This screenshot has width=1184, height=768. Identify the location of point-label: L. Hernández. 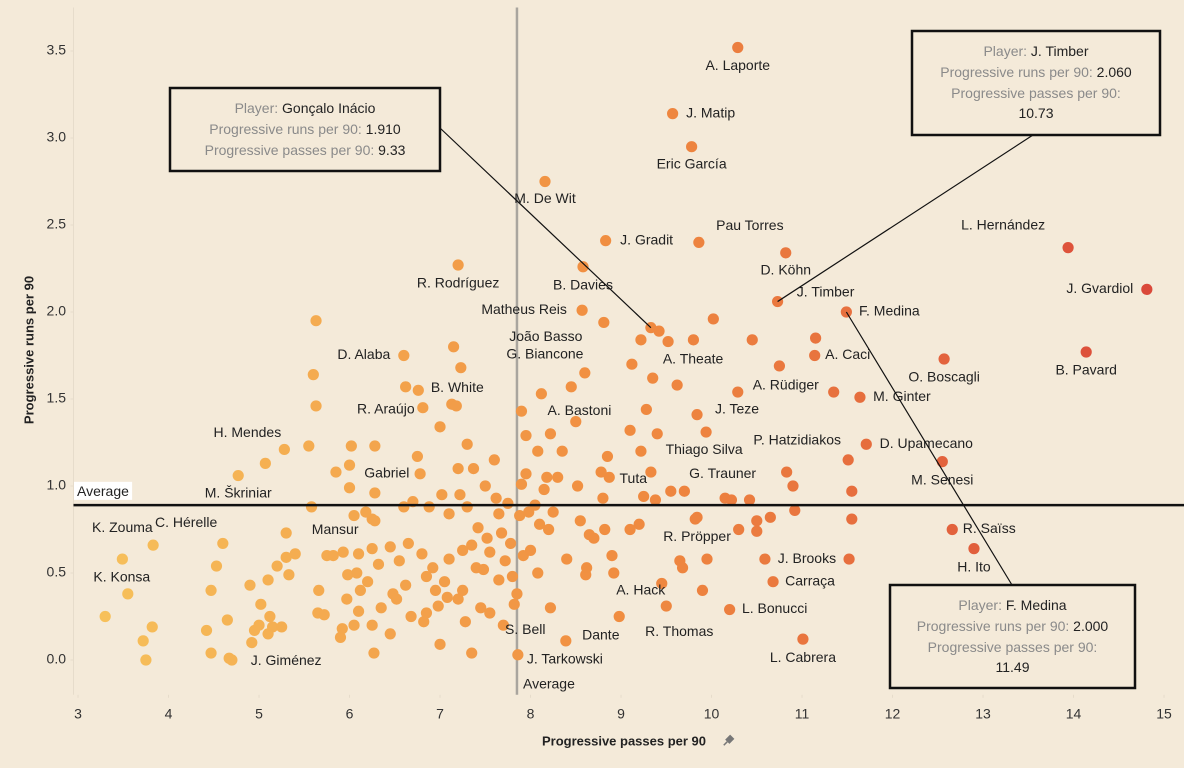
(1003, 224).